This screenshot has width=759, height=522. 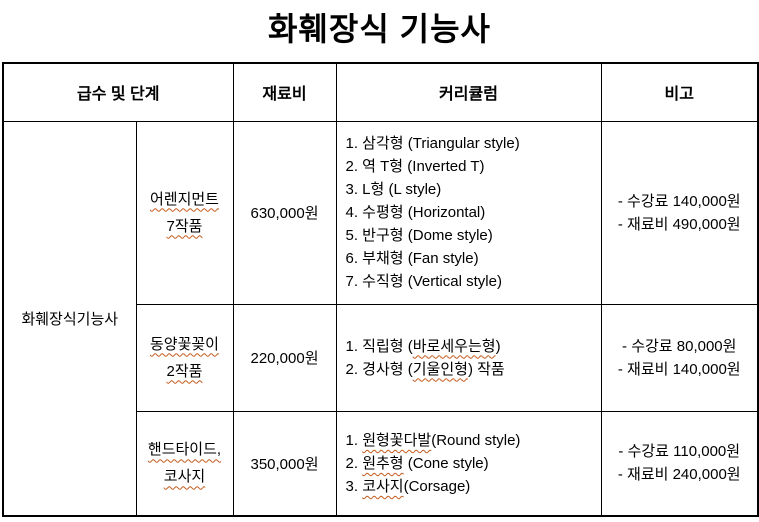 I want to click on notes-cell-handtied: - 수강료 110,000원 - 재료비 240,000원, so click(x=679, y=463).